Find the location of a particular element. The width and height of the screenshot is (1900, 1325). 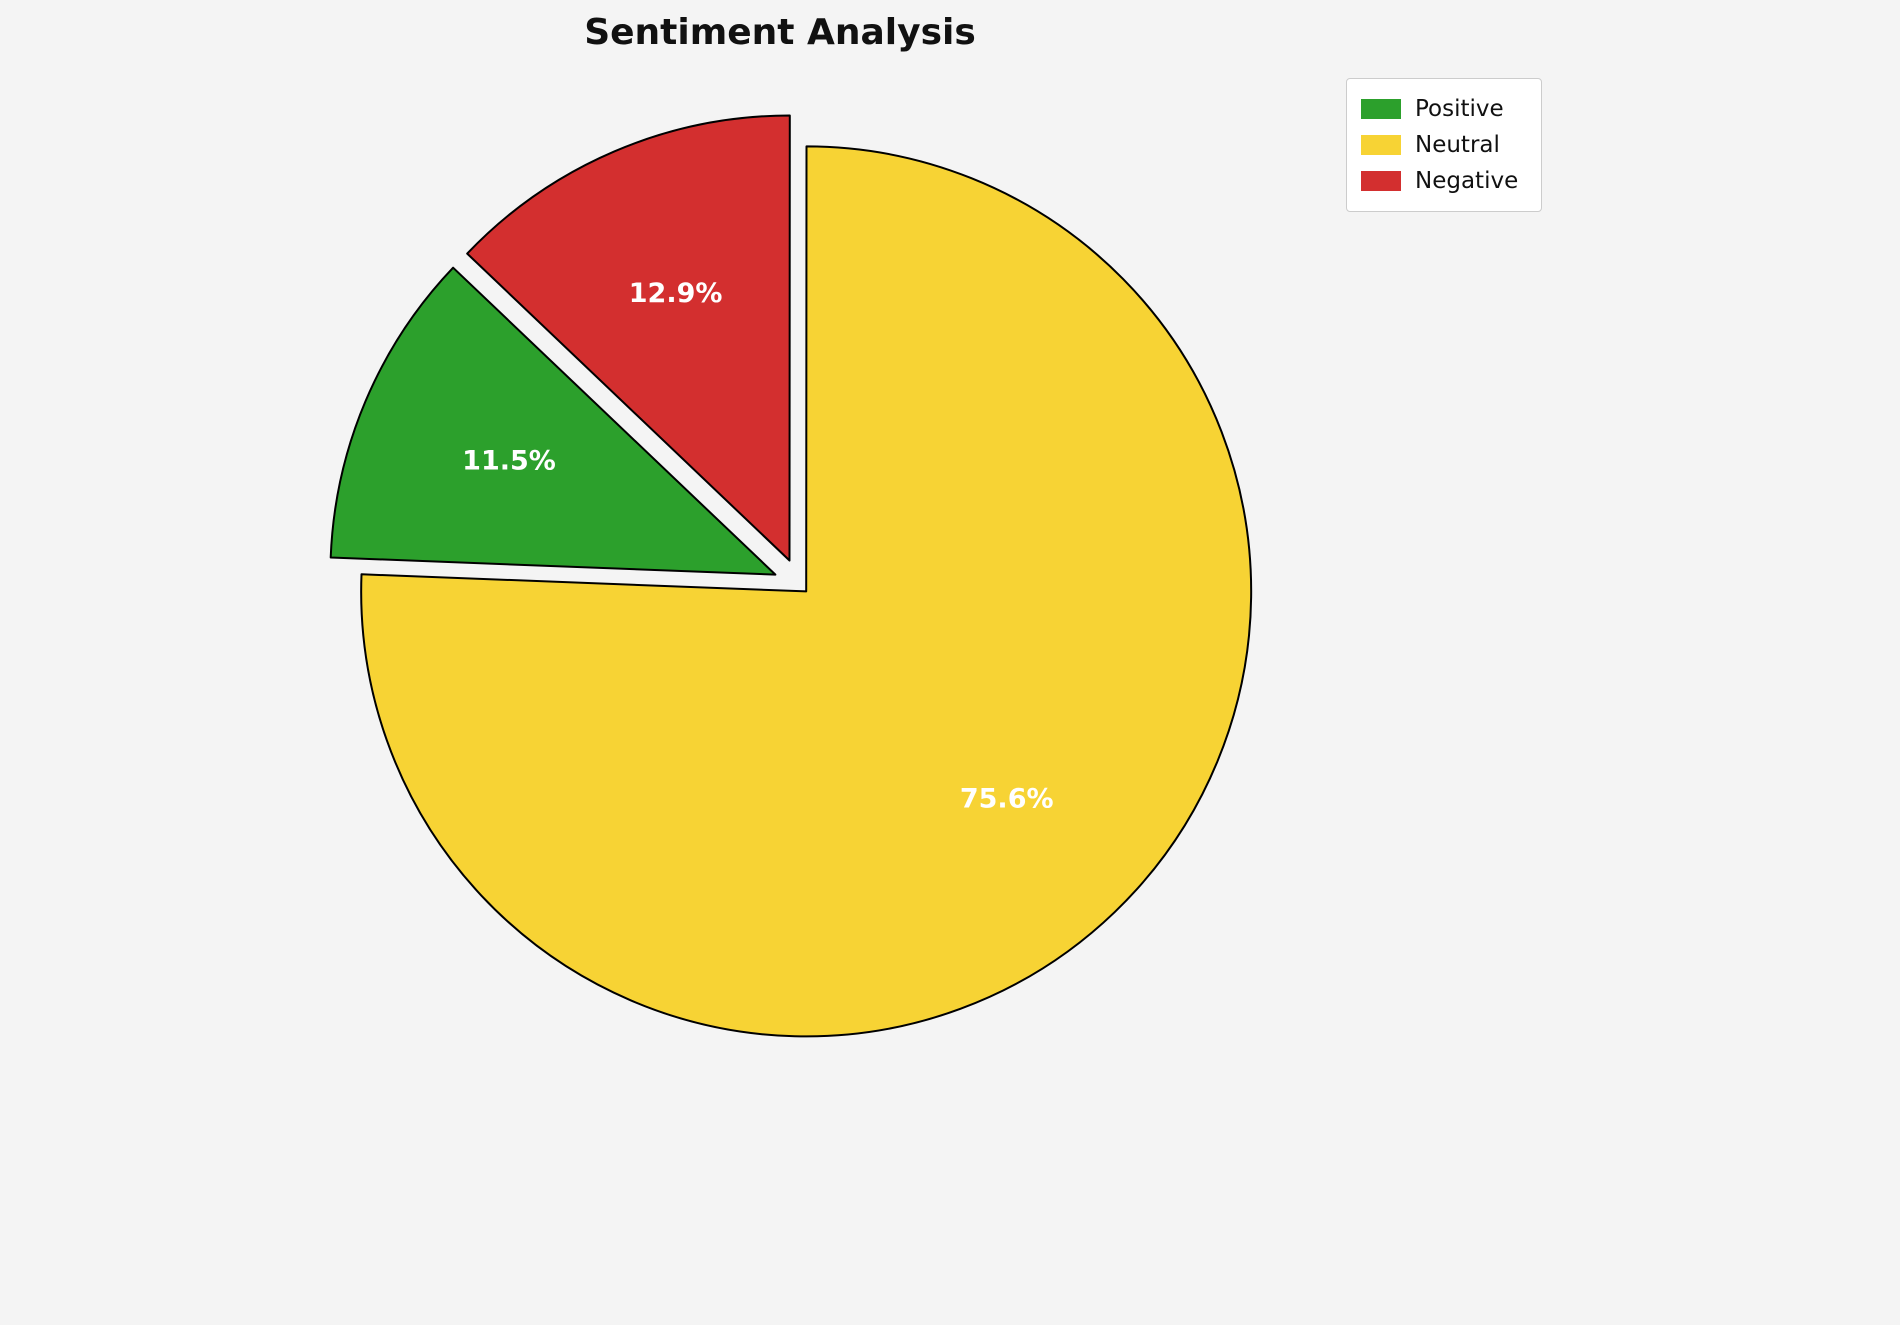

legend-item-neutral: Neutral is located at coordinates (1442, 145).